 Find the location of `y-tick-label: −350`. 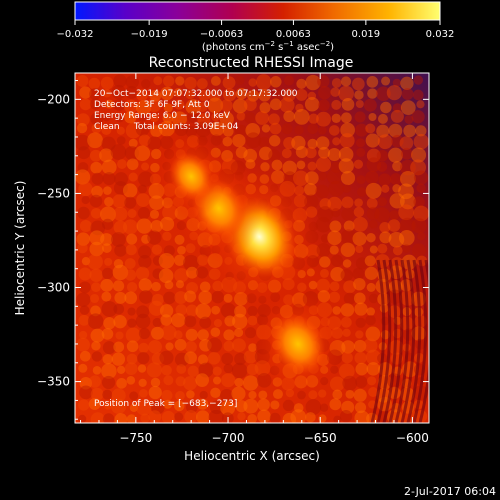

y-tick-label: −350 is located at coordinates (53, 382).